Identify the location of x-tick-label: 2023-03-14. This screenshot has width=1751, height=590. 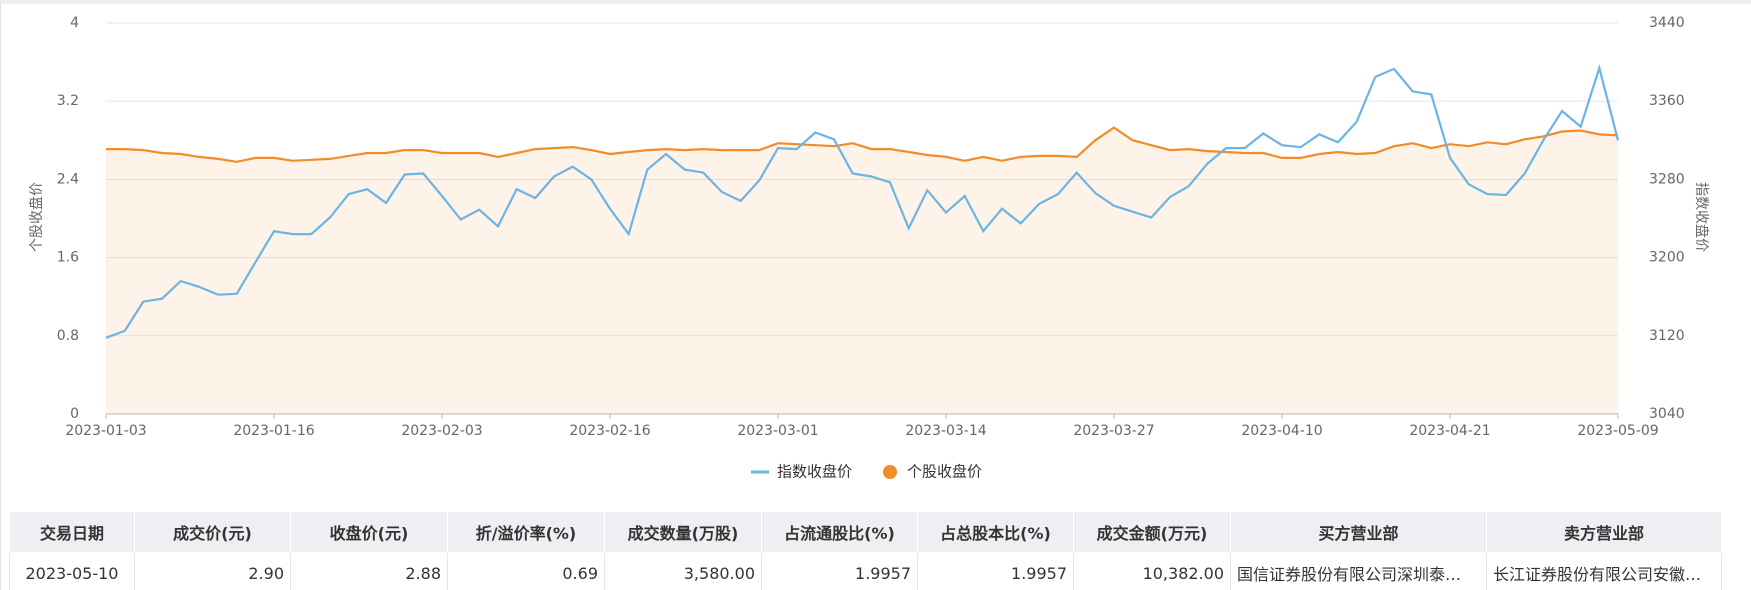
(945, 431).